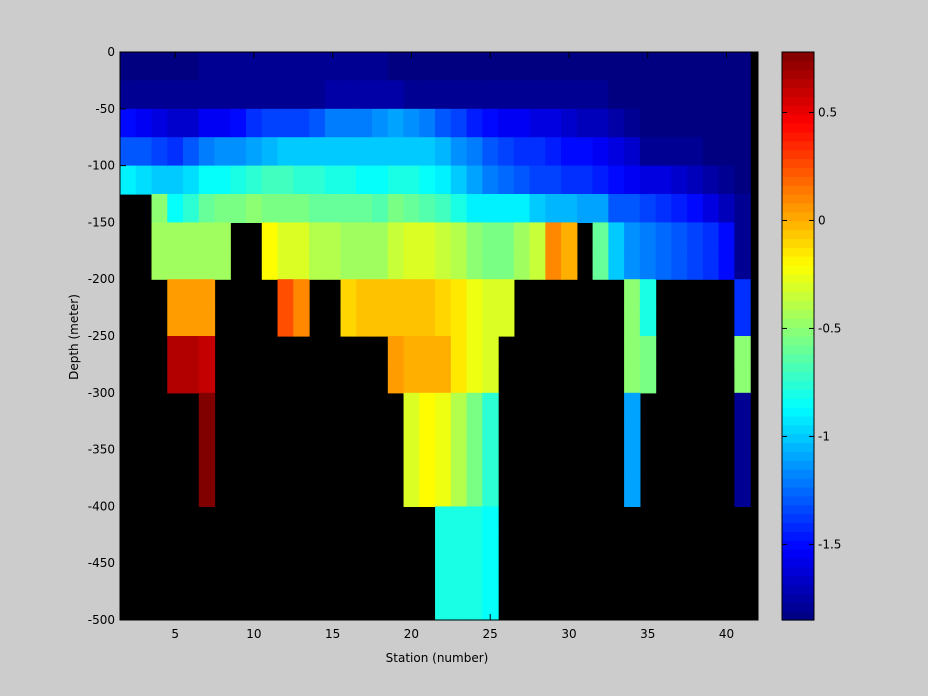 Image resolution: width=928 pixels, height=696 pixels. What do you see at coordinates (101, 563) in the screenshot?
I see `y-tick-label: -450` at bounding box center [101, 563].